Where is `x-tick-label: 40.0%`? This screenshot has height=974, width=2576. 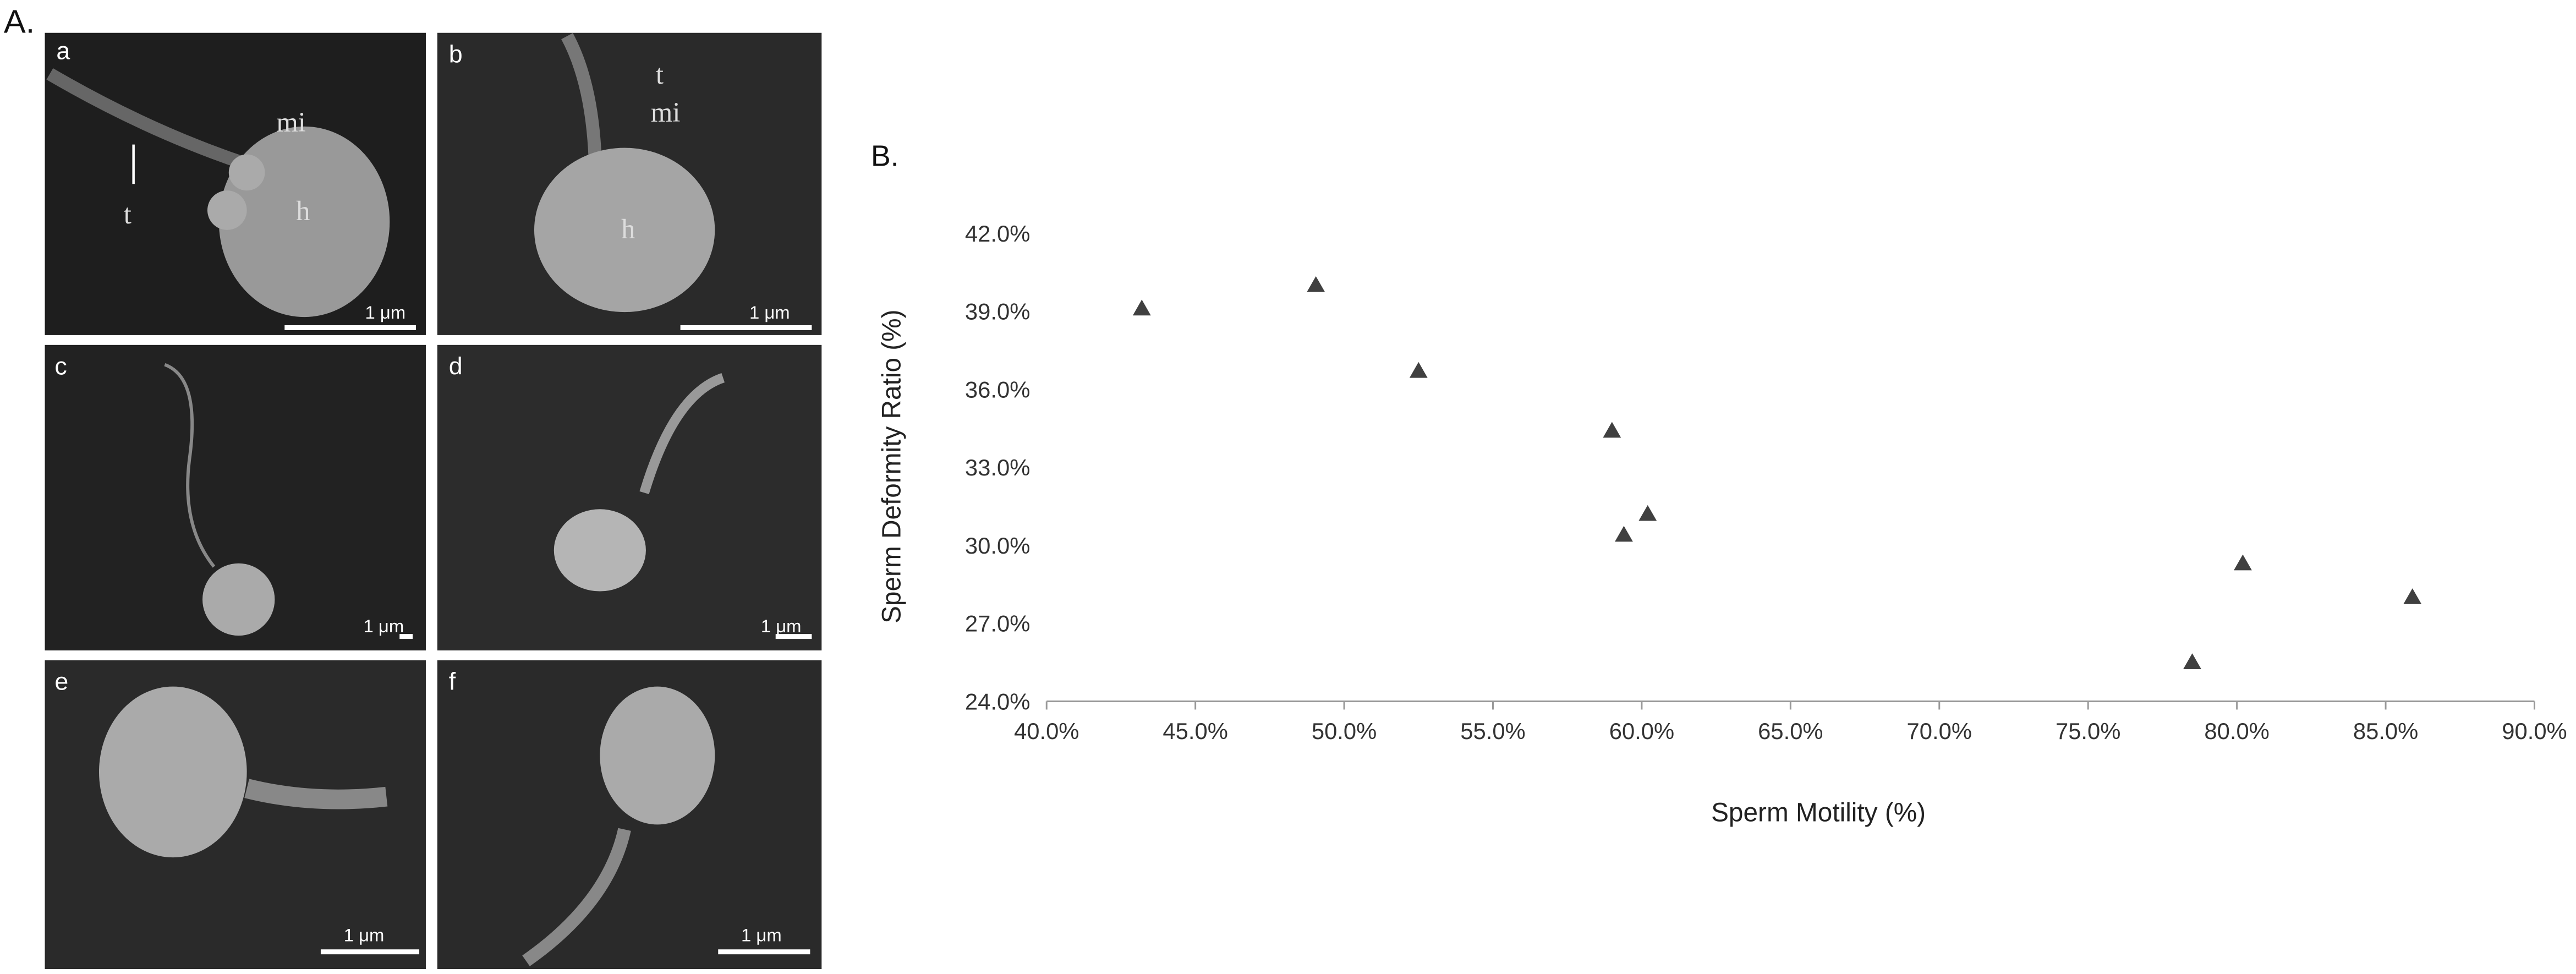
x-tick-label: 40.0% is located at coordinates (1046, 731).